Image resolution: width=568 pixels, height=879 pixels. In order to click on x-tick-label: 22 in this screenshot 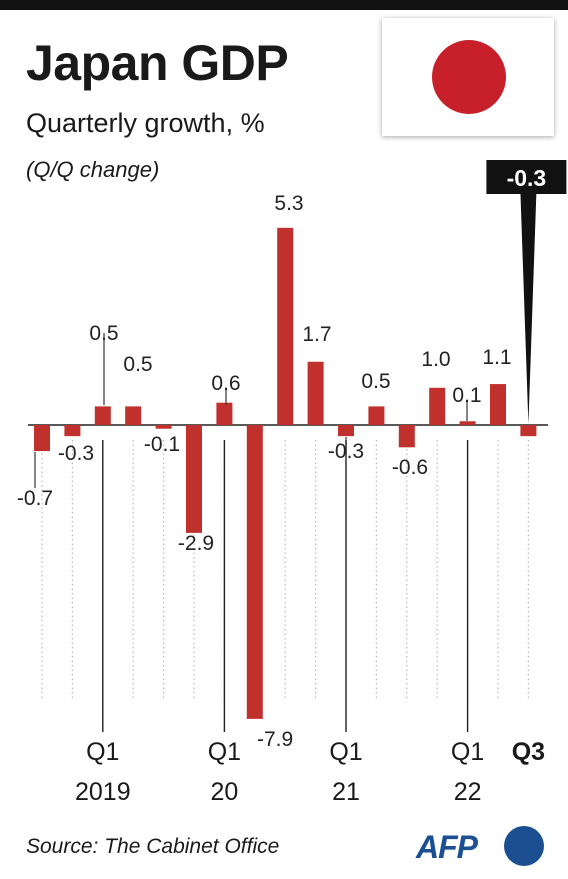, I will do `click(468, 792)`.